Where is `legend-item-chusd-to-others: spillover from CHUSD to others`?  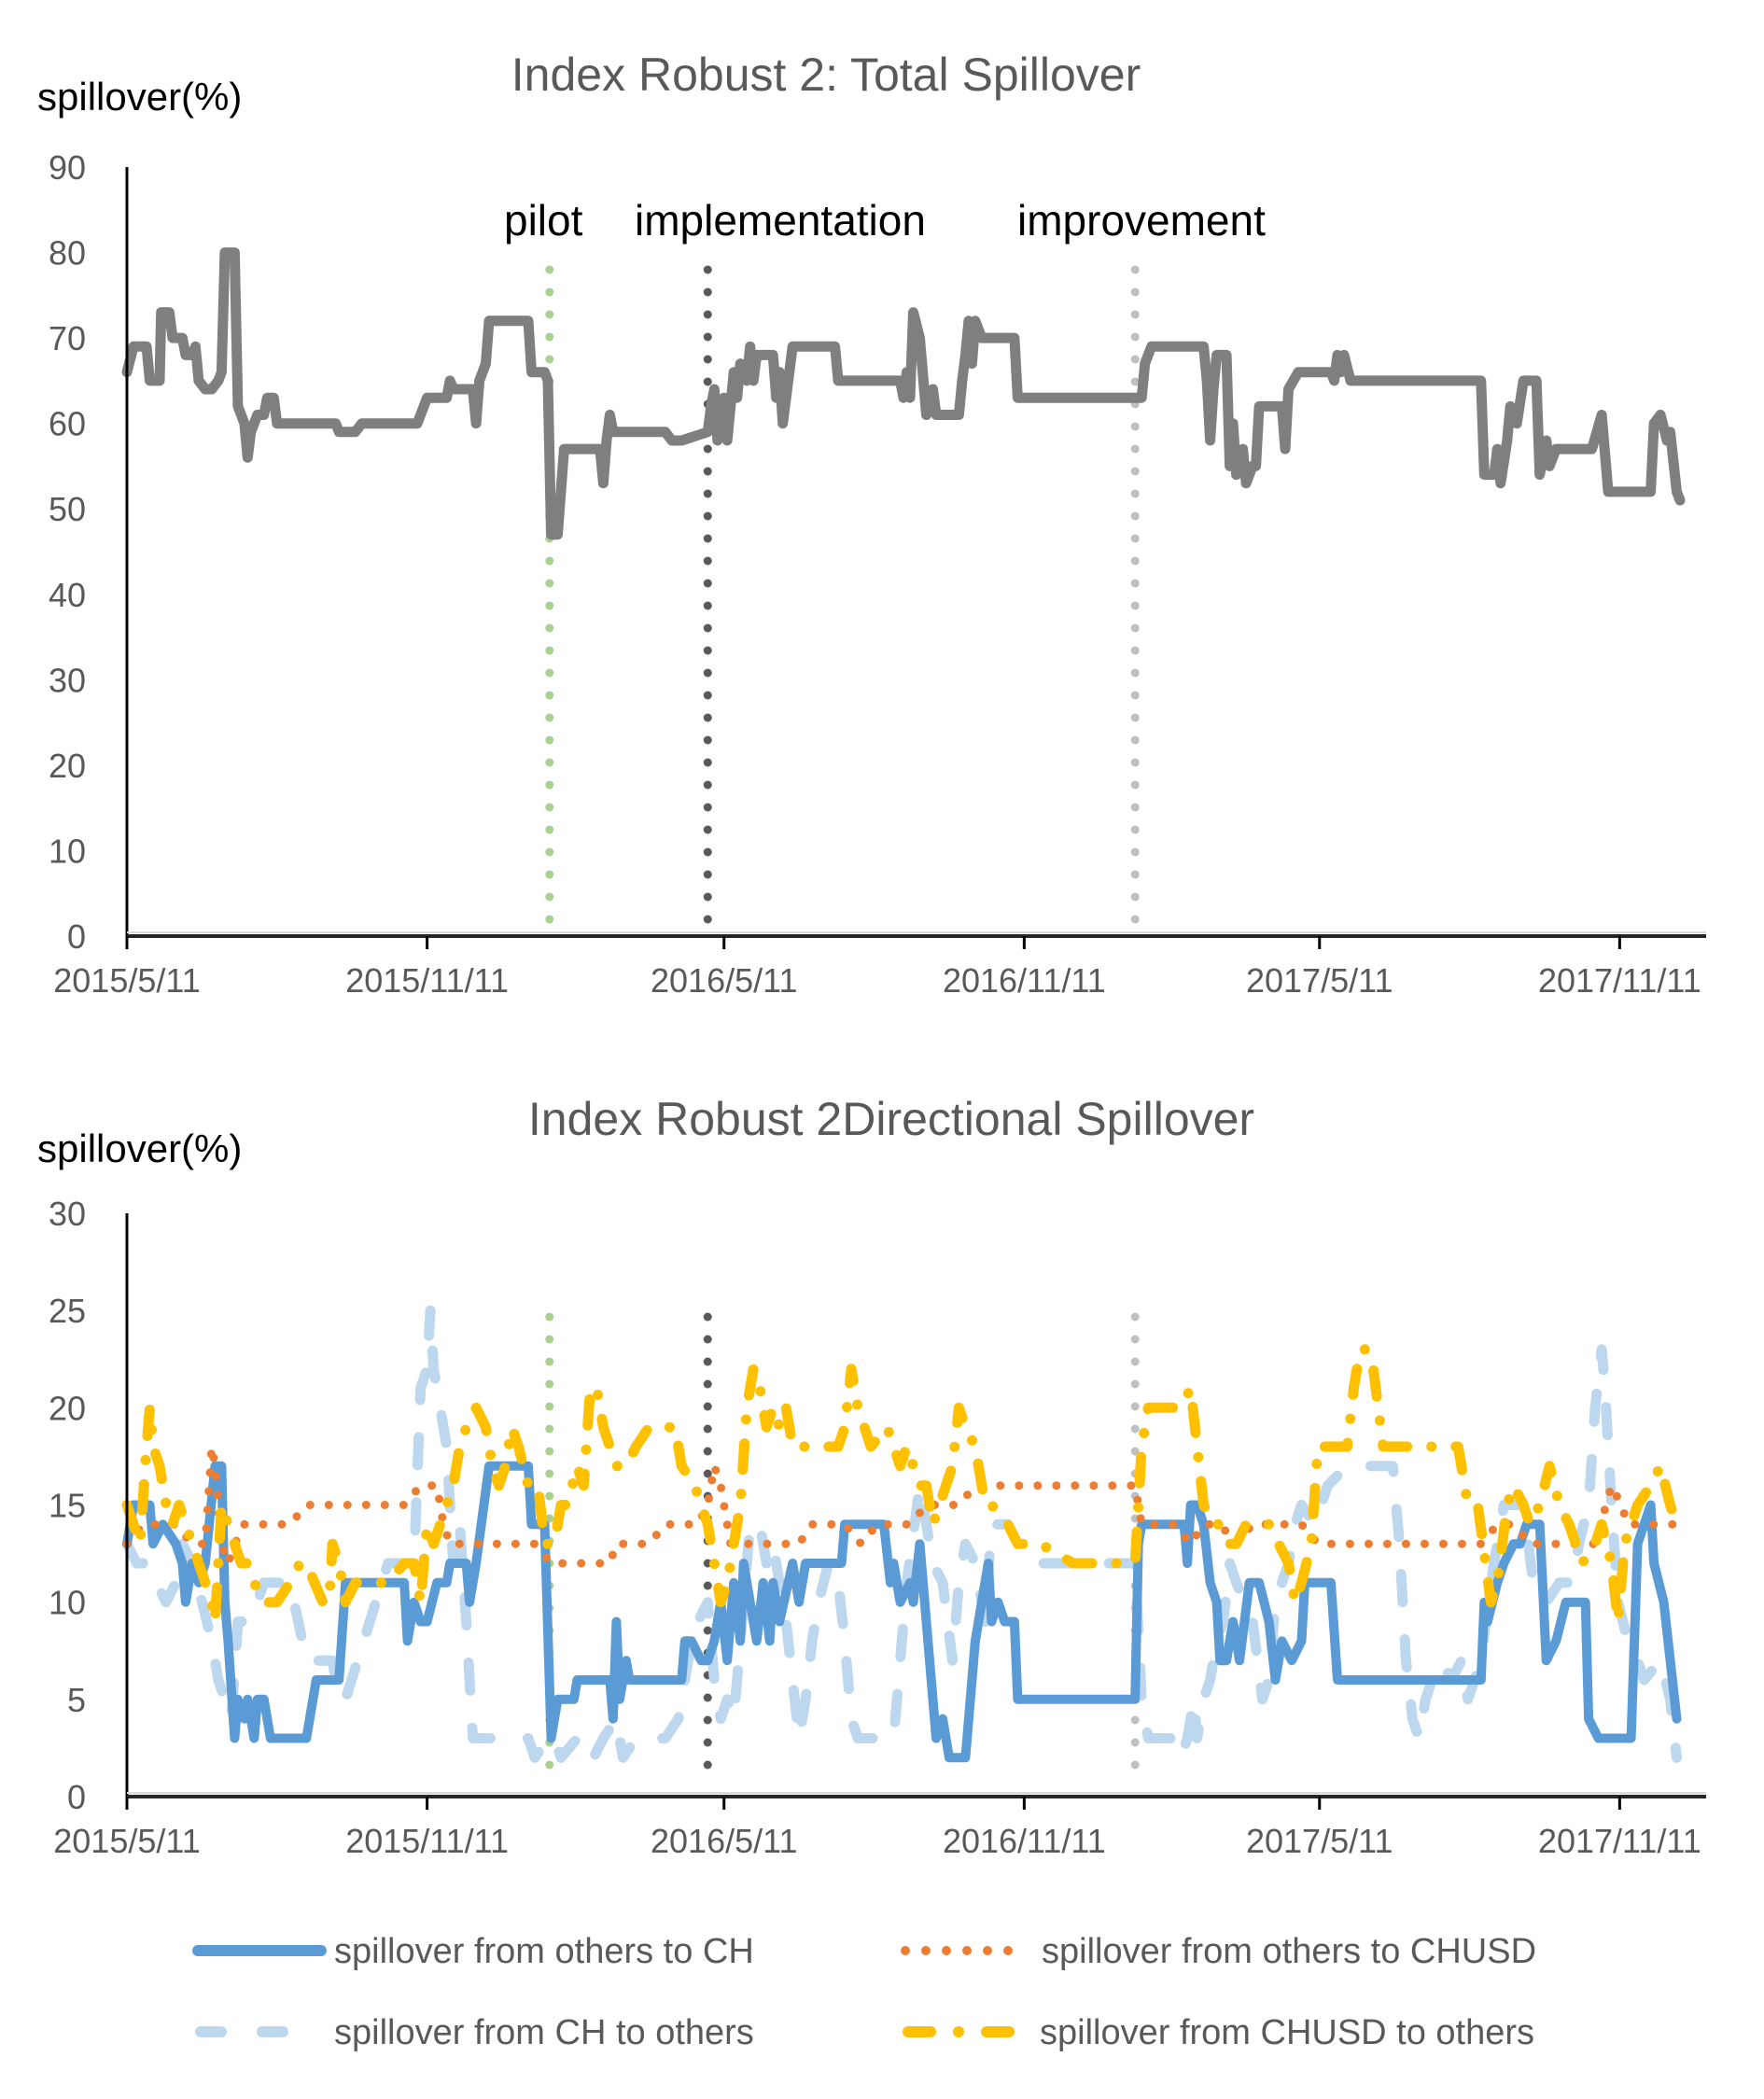
legend-item-chusd-to-others: spillover from CHUSD to others is located at coordinates (1218, 2033).